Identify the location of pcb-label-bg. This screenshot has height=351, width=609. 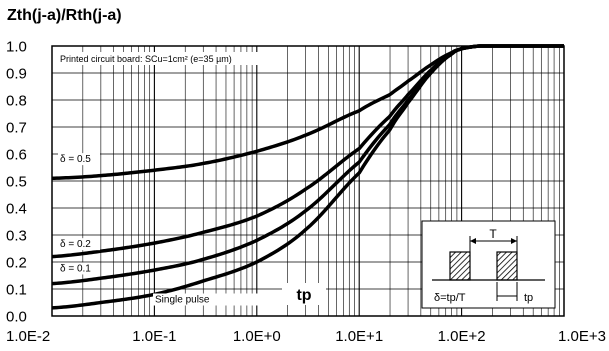
(167, 58).